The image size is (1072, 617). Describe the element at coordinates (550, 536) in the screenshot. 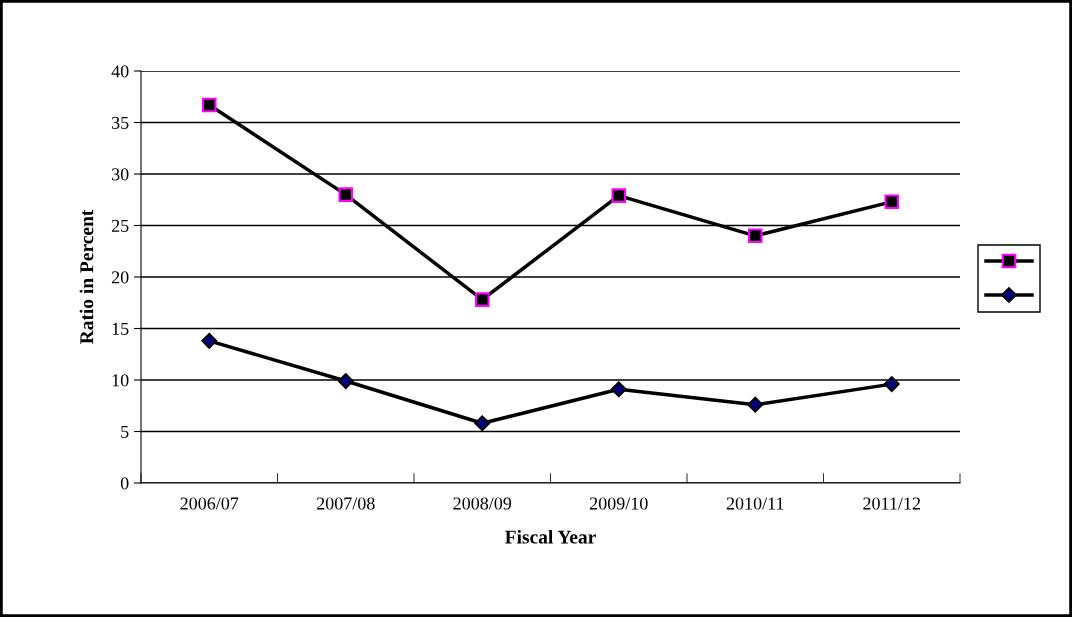

I see `x-axis-title: Fiscal Year` at that location.